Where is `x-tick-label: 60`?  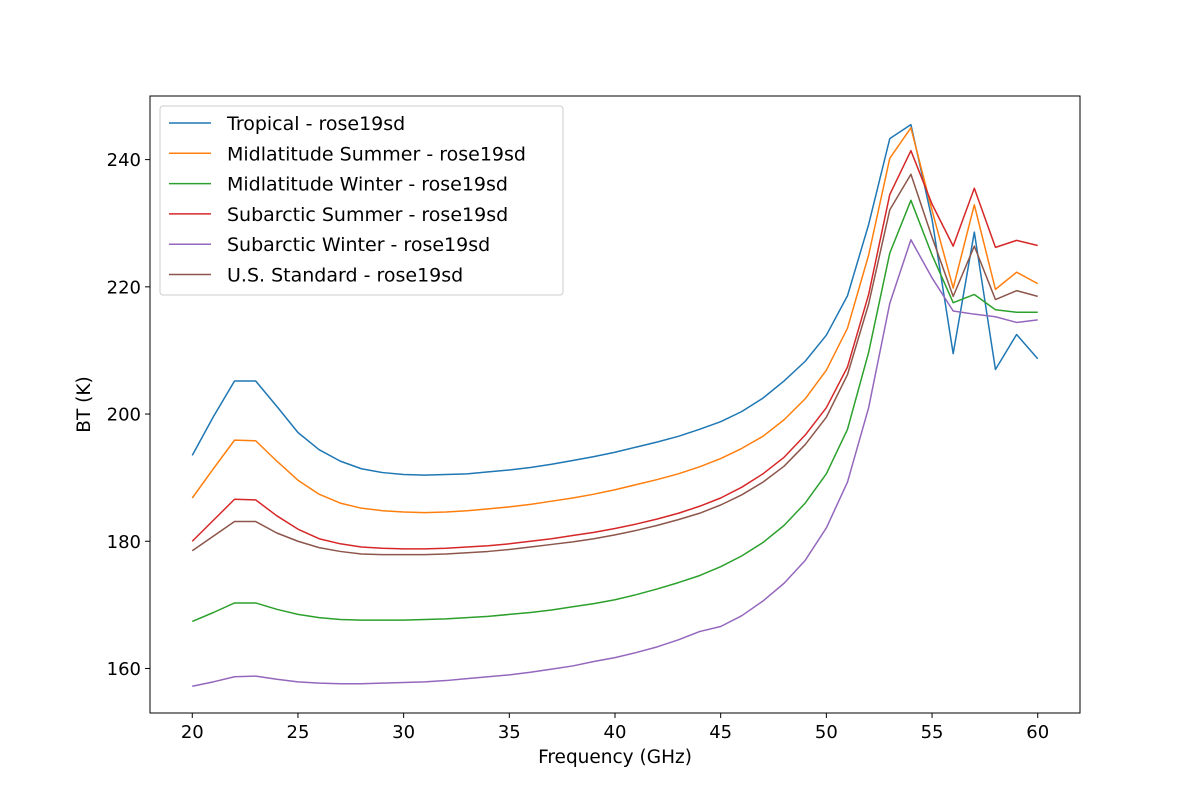
x-tick-label: 60 is located at coordinates (1037, 732).